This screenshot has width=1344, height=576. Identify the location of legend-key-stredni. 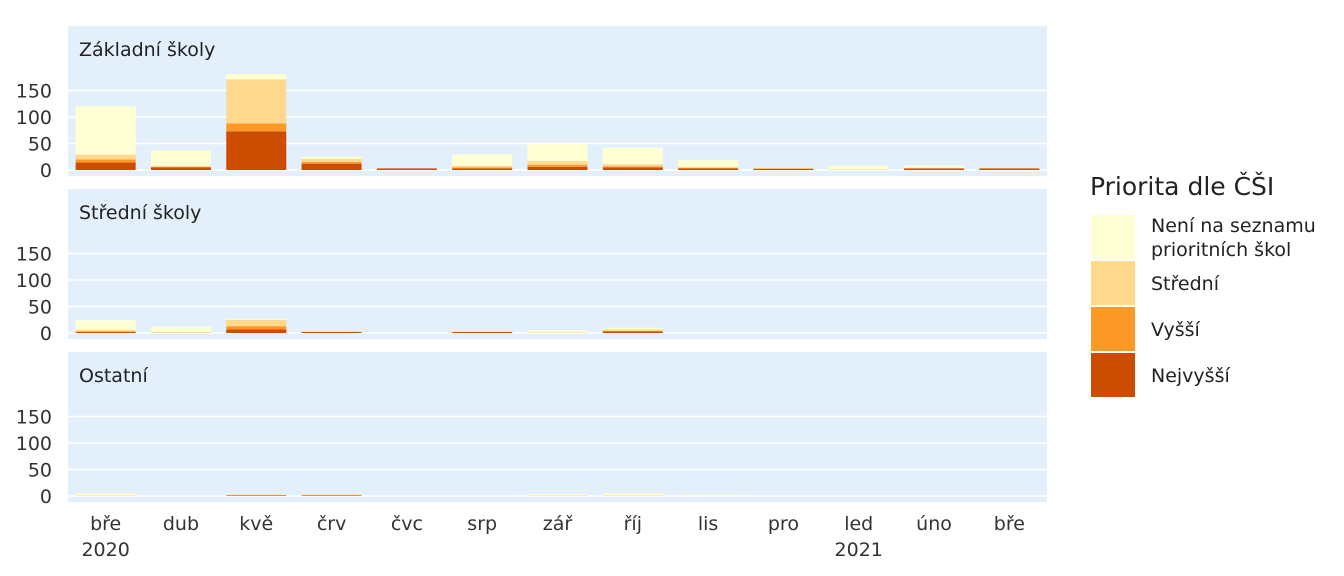
(1113, 283).